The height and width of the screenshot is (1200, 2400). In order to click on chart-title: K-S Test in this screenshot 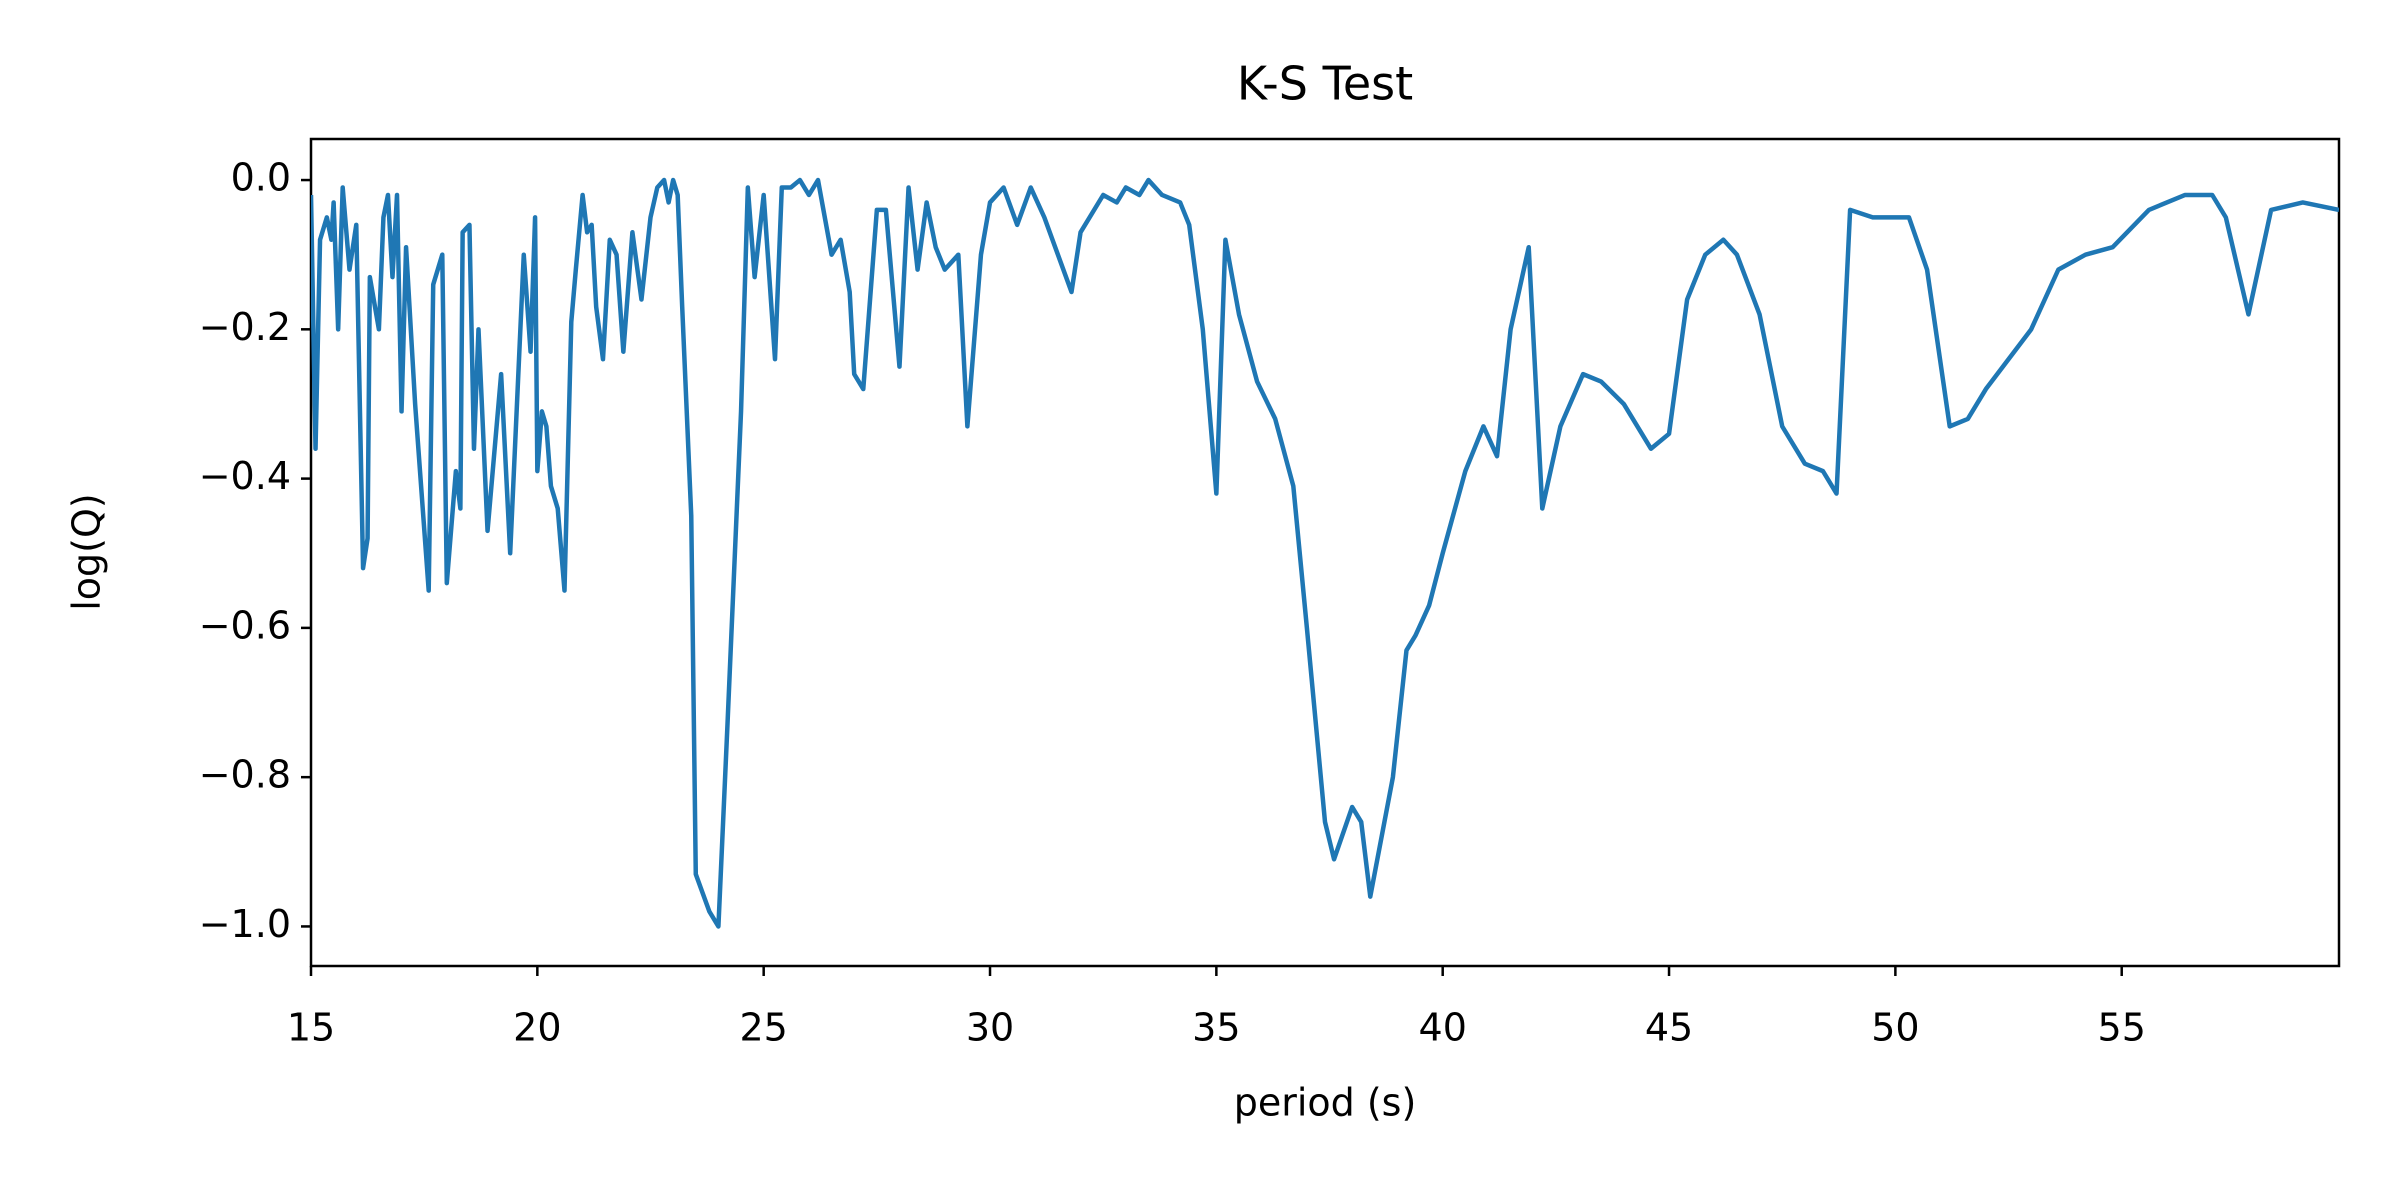, I will do `click(1325, 84)`.